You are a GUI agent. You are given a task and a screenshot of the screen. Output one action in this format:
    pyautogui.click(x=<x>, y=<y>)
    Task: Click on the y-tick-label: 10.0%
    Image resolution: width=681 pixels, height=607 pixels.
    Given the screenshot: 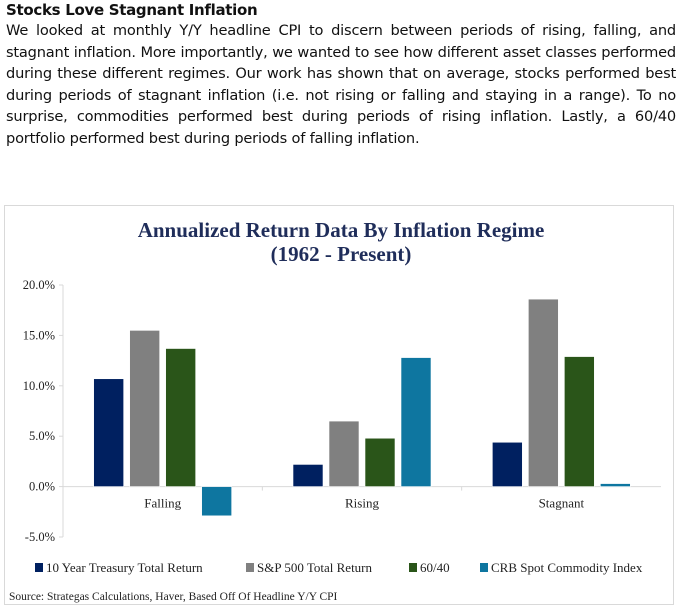 What is the action you would take?
    pyautogui.click(x=39, y=386)
    